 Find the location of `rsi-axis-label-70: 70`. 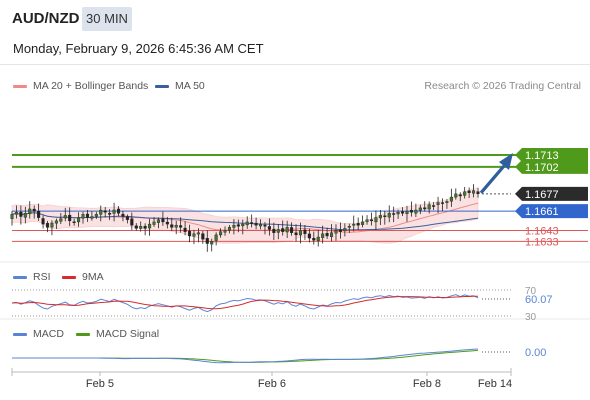

rsi-axis-label-70: 70 is located at coordinates (531, 291).